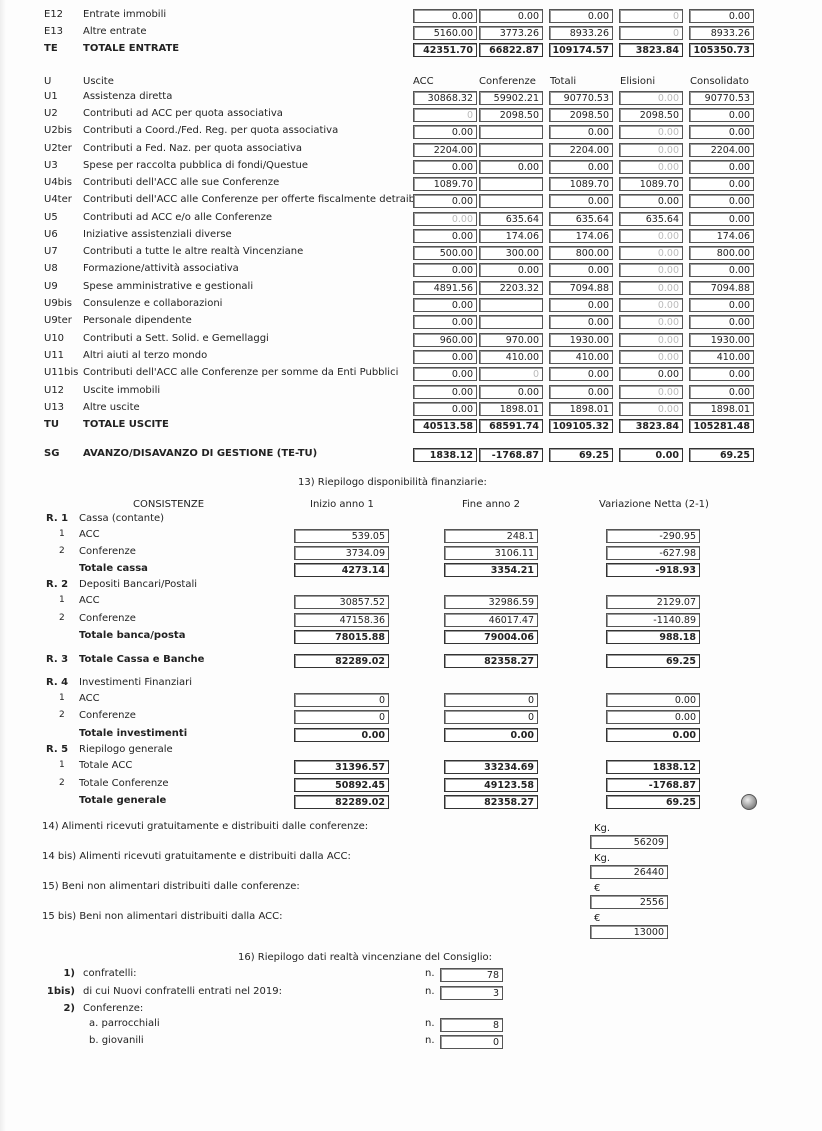  I want to click on value-cell: 2203.32, so click(511, 288).